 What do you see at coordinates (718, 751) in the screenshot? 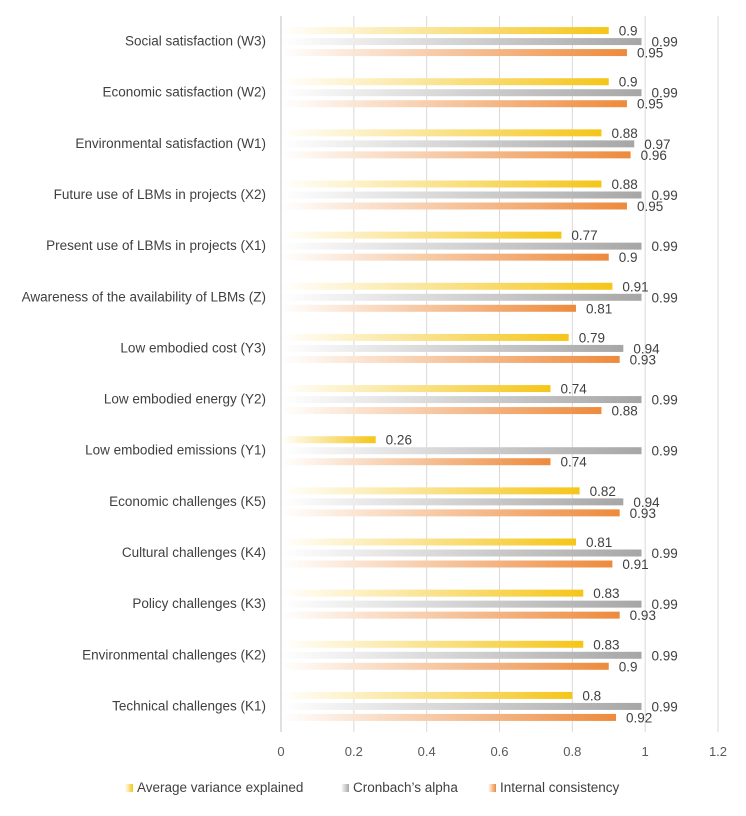
I see `x-tick-label: 1.2` at bounding box center [718, 751].